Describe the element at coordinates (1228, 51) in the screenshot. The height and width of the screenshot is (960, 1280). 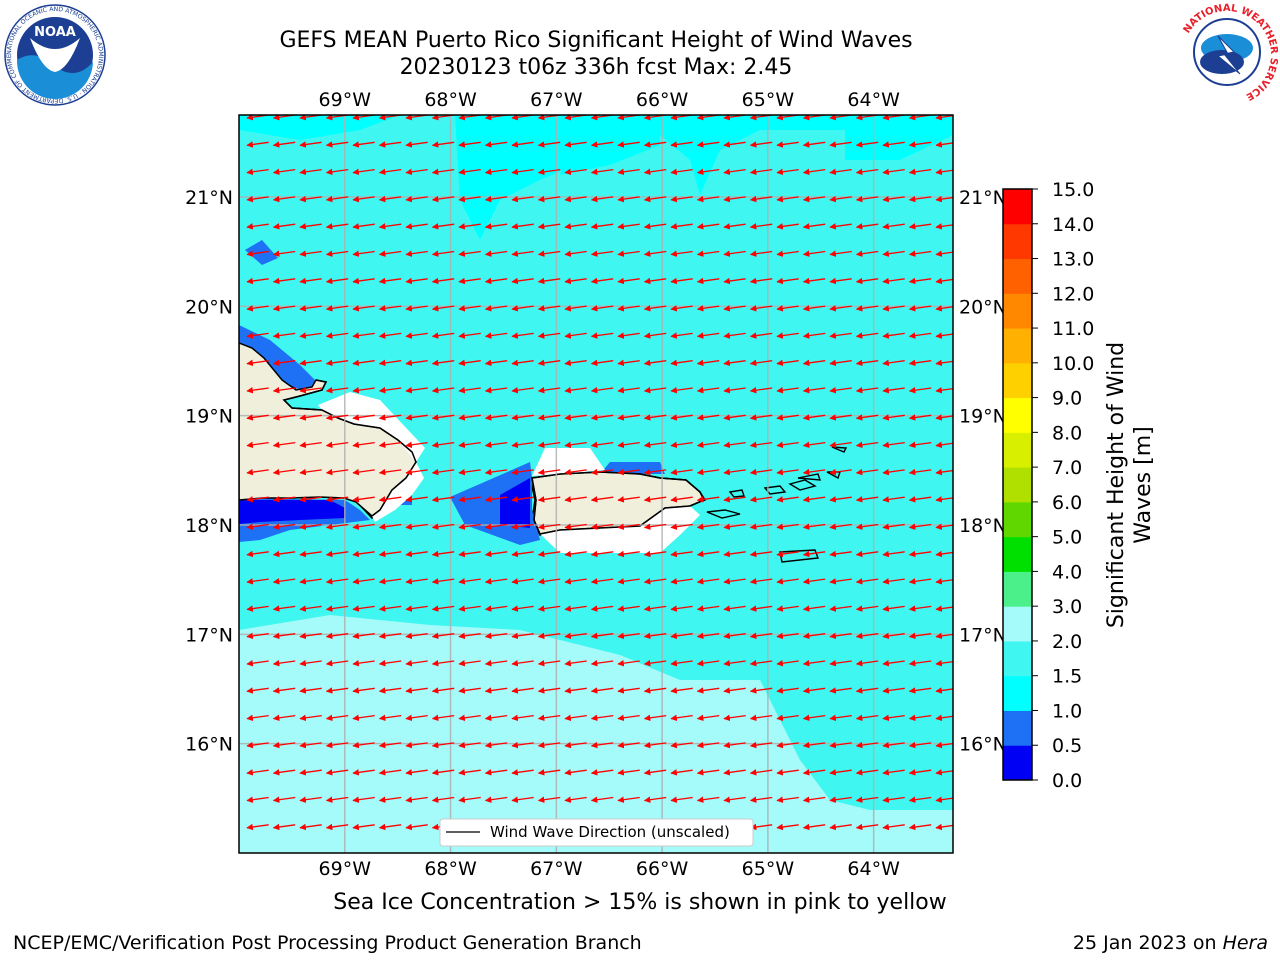
I see `nws-logo: NATIONAL WEATHER SERVICE` at that location.